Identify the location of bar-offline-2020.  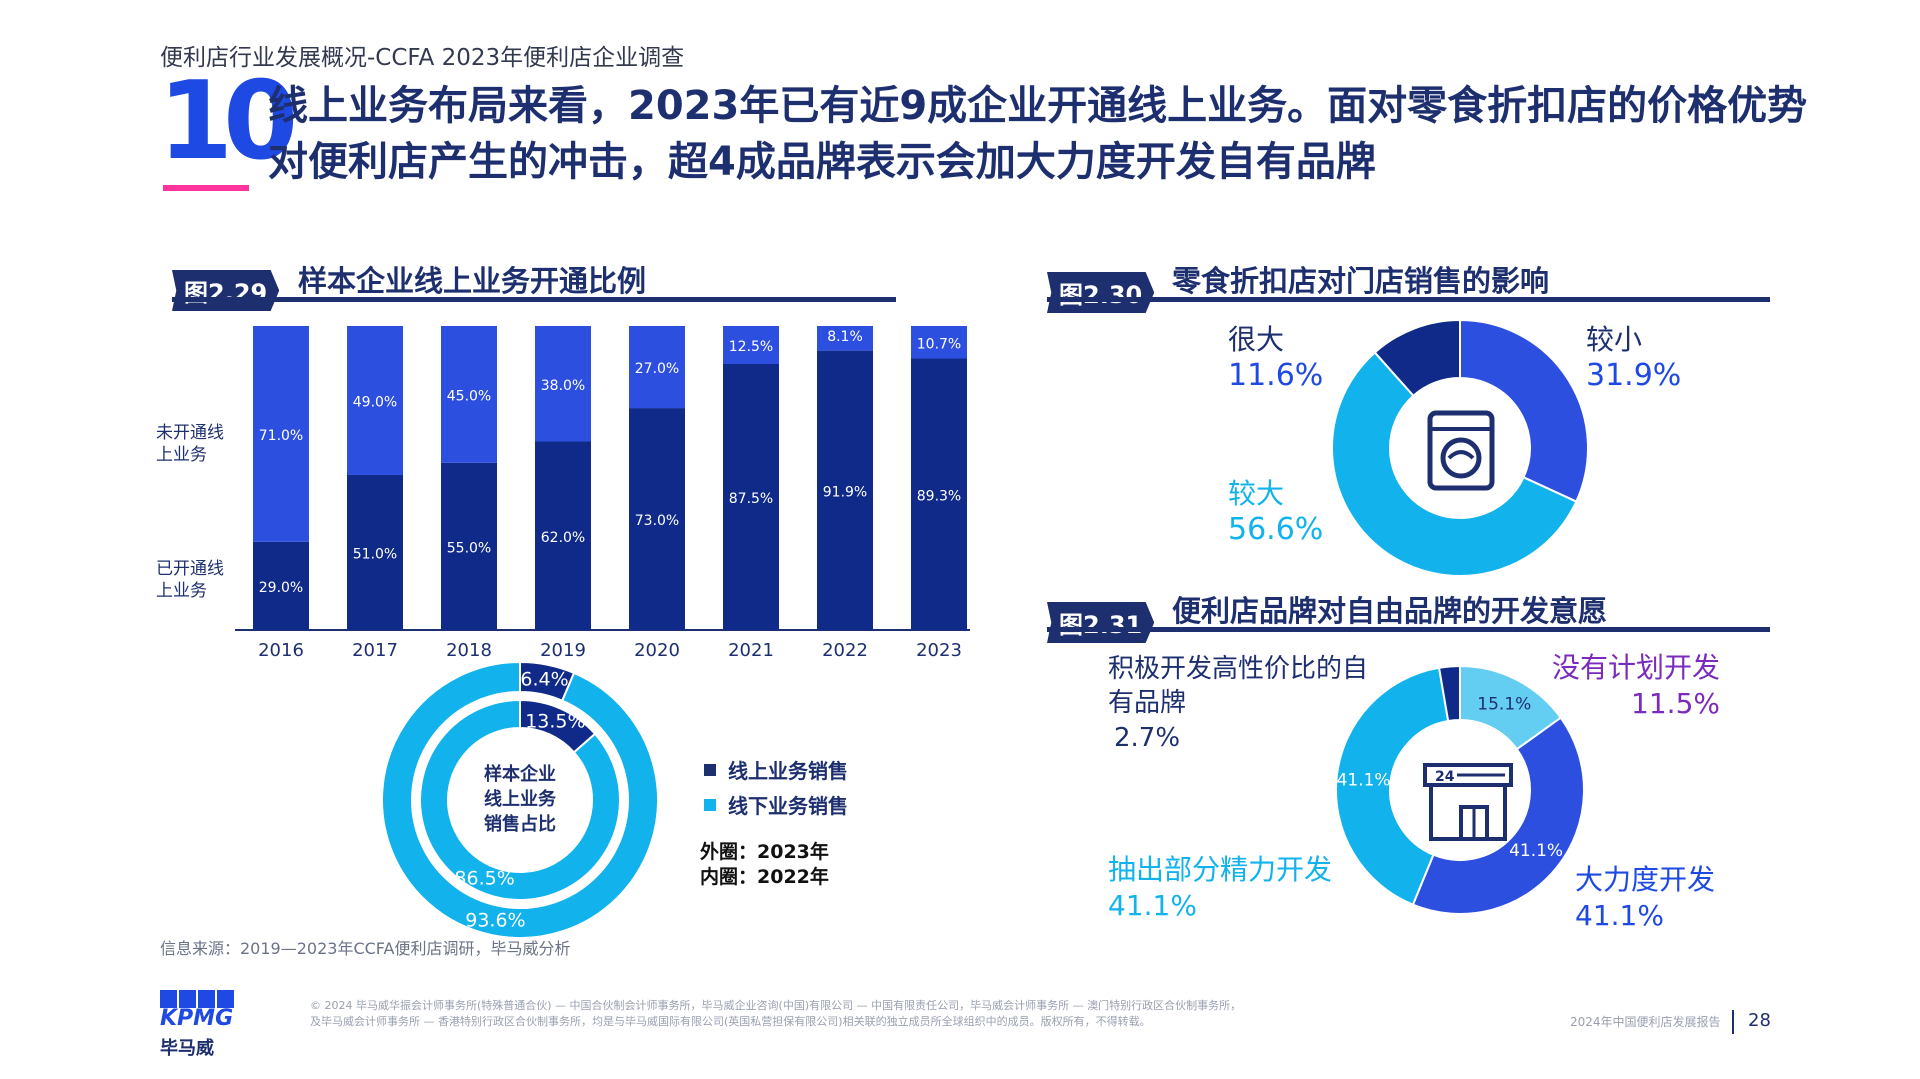
(657, 367).